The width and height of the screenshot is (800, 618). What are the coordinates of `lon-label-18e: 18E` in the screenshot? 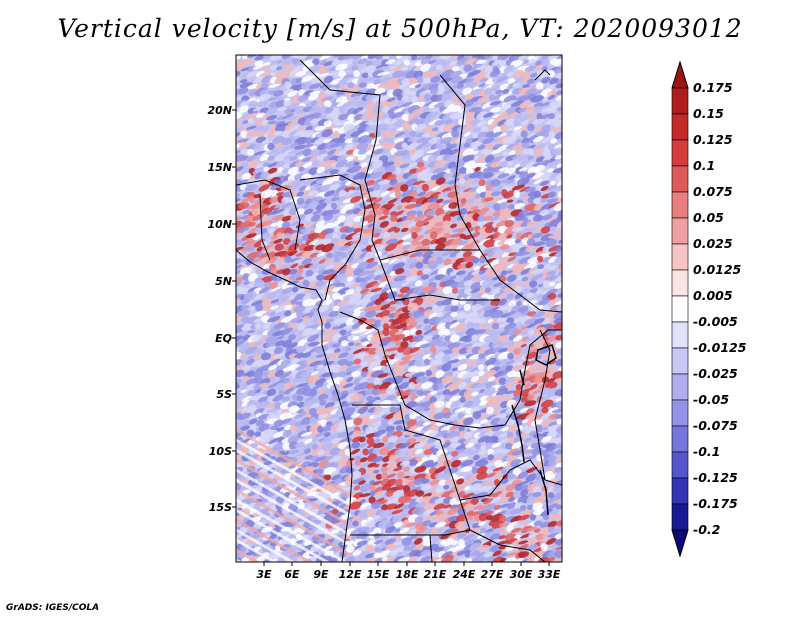 It's located at (407, 574).